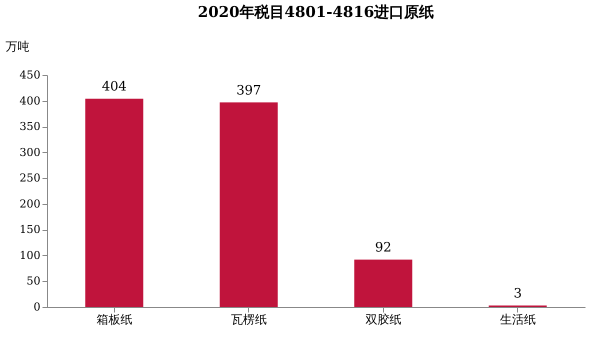 The width and height of the screenshot is (600, 338). What do you see at coordinates (30, 75) in the screenshot?
I see `y-tick-label: 450` at bounding box center [30, 75].